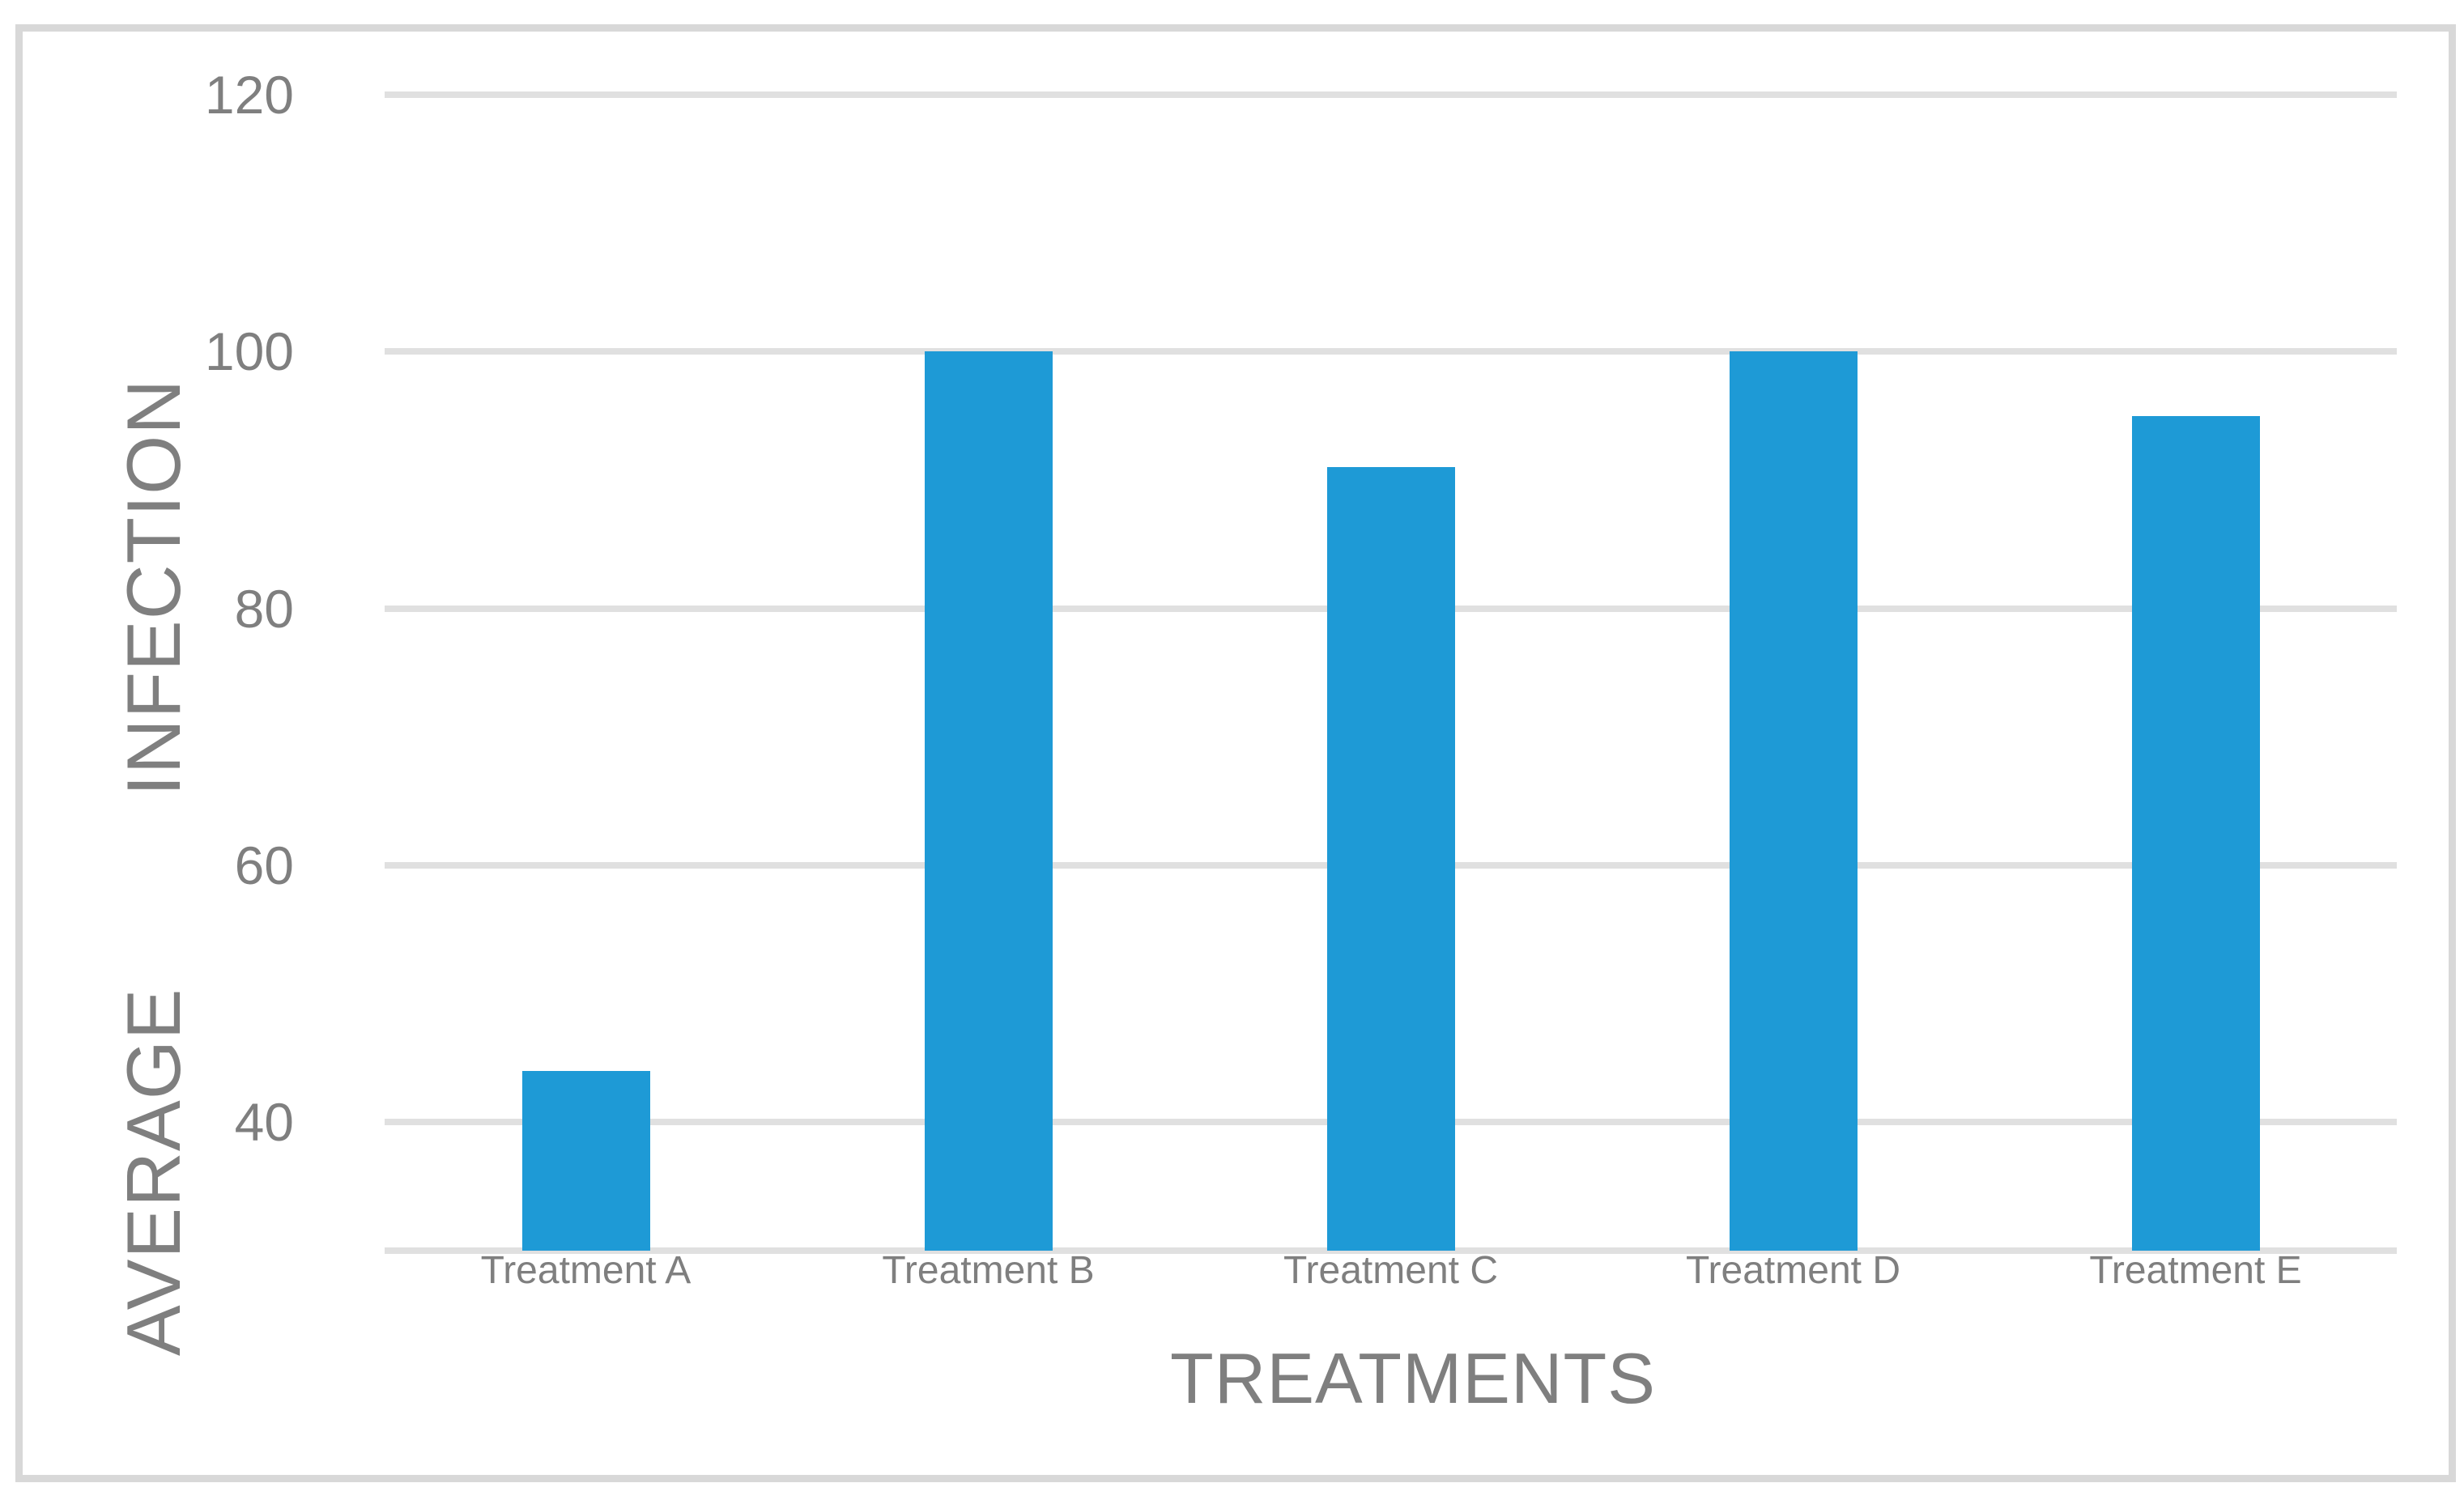 Image resolution: width=2464 pixels, height=1500 pixels. I want to click on y-tick-label-60: 60, so click(264, 865).